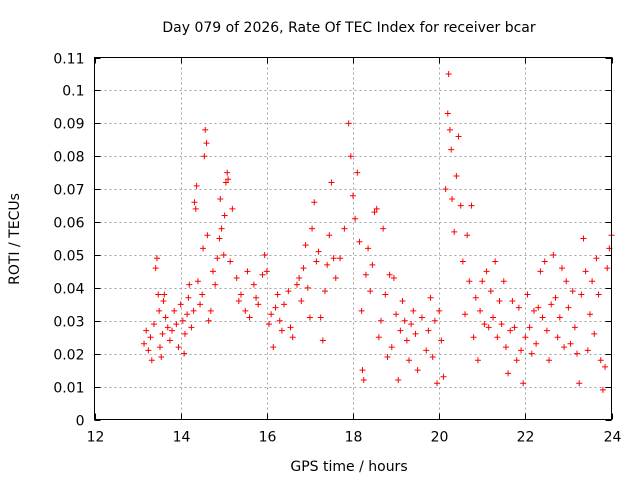  I want to click on y-tick-label: 0, so click(80, 422).